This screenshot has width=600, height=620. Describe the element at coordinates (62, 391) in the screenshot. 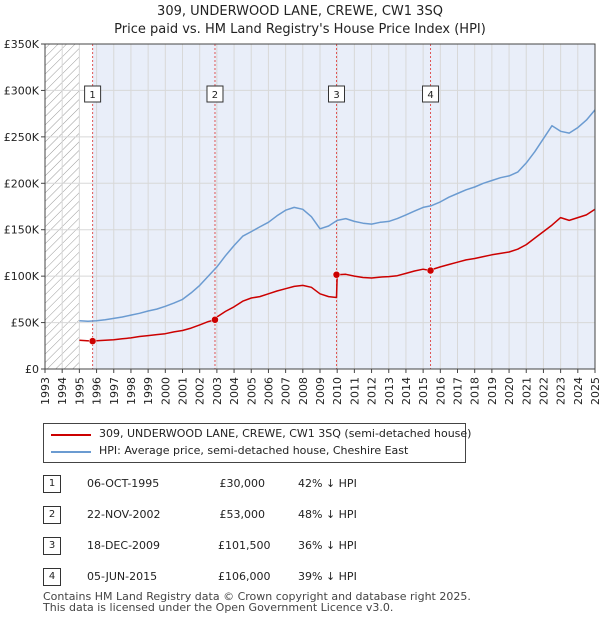

I see `x-tick-label: 1994` at that location.